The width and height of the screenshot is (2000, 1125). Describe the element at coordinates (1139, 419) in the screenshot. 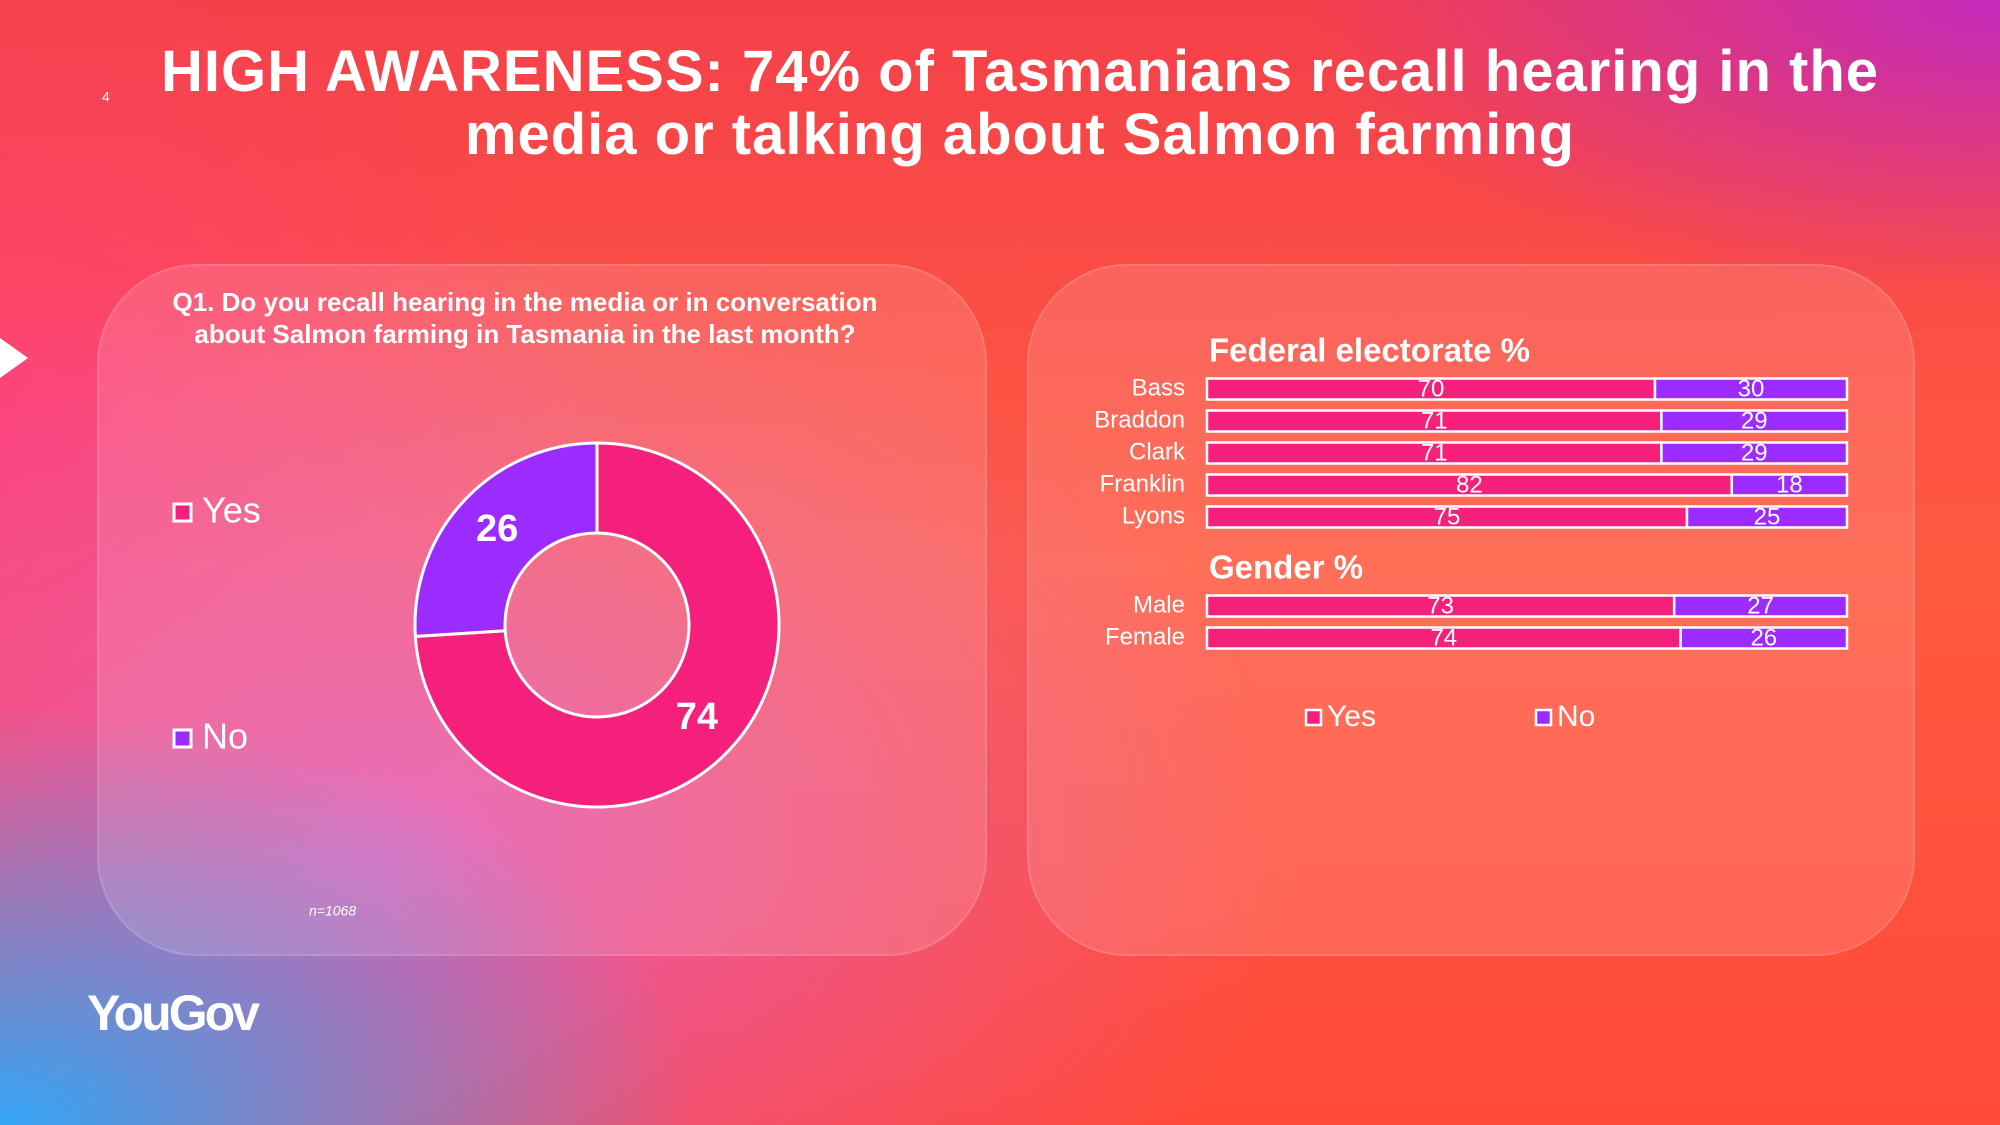

I see `y-tick-label: Braddon` at that location.